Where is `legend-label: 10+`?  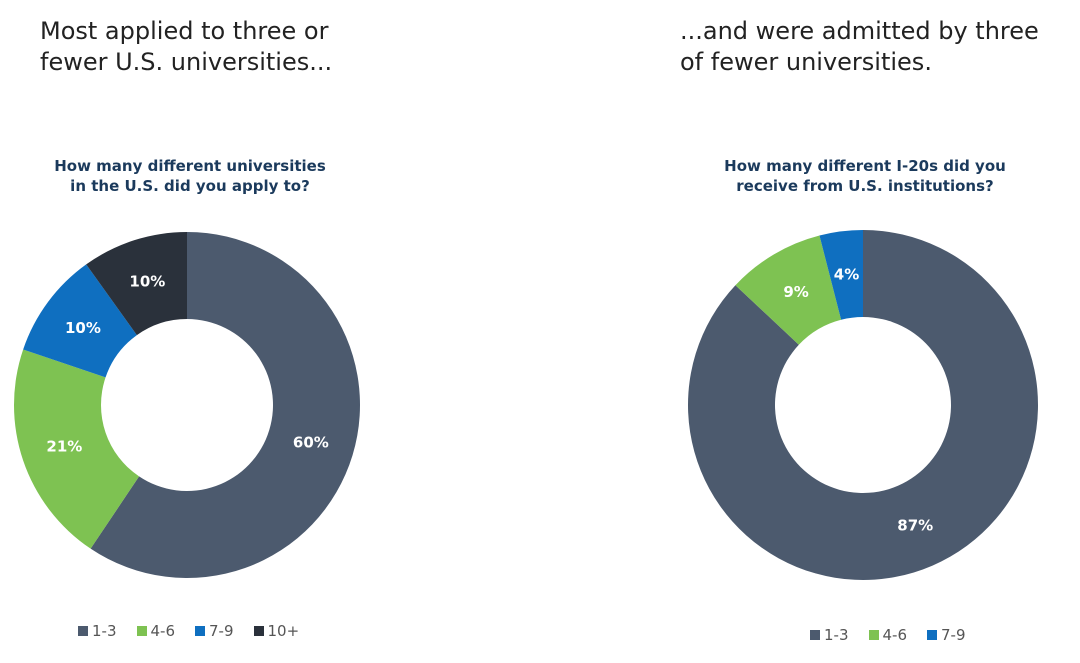 legend-label: 10+ is located at coordinates (283, 631).